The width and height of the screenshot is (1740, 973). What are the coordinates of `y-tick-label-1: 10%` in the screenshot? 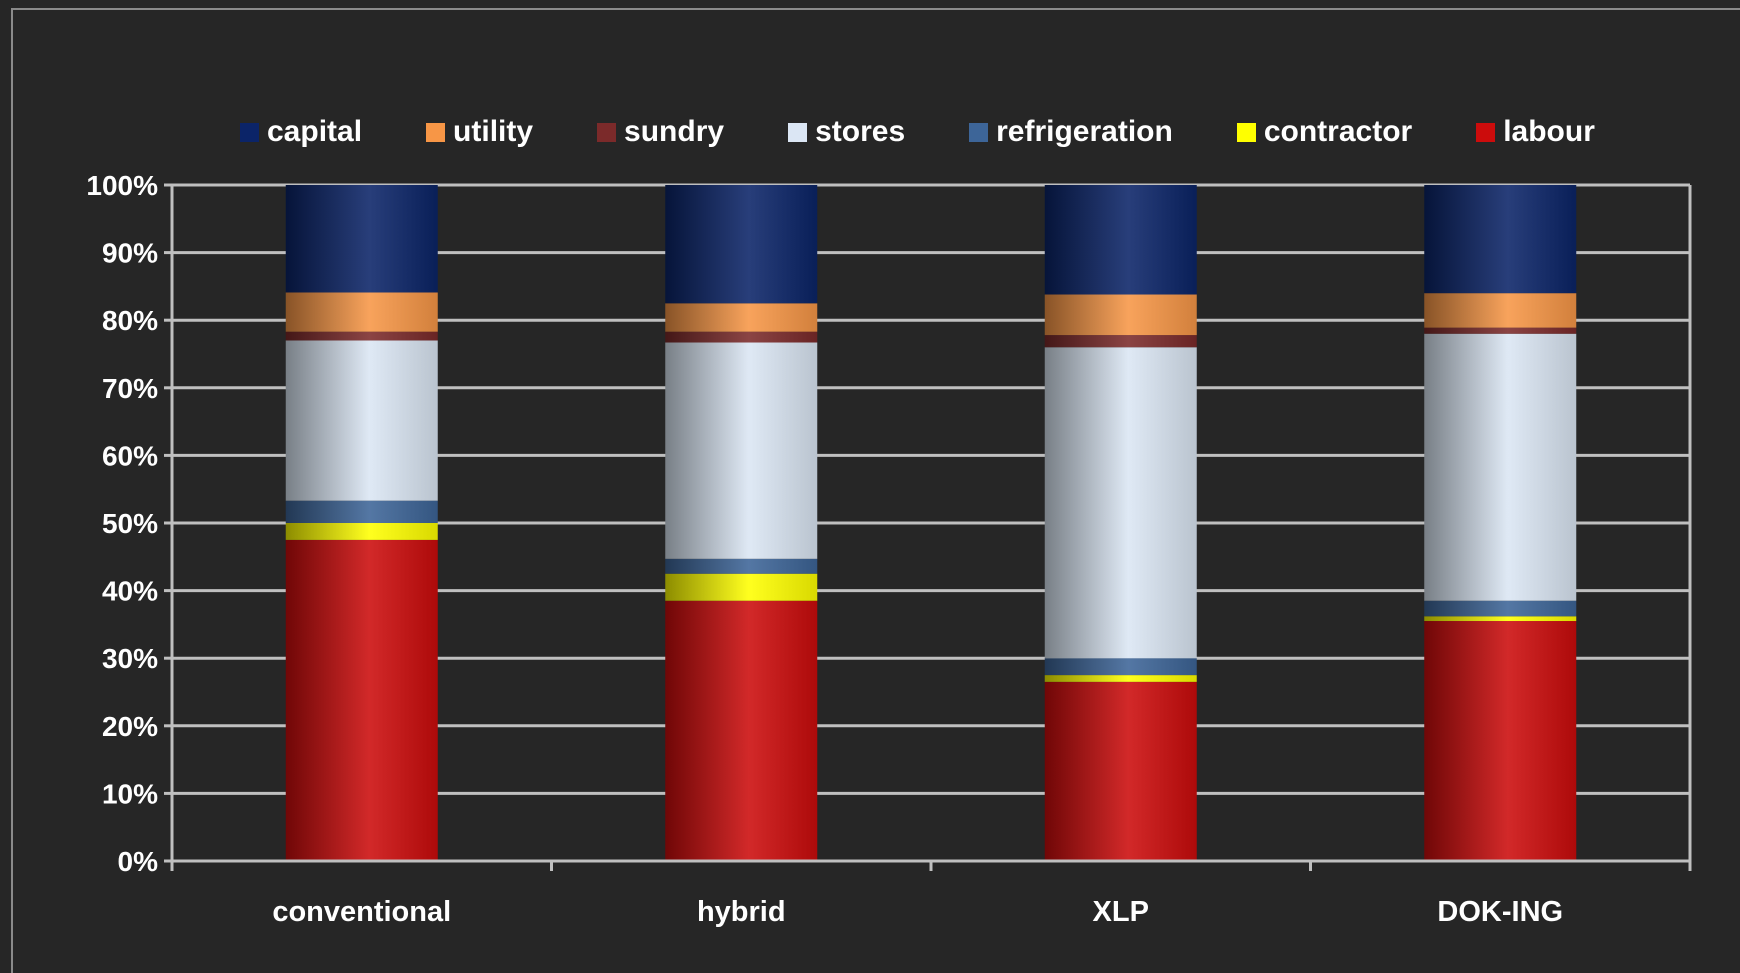 It's located at (130, 793).